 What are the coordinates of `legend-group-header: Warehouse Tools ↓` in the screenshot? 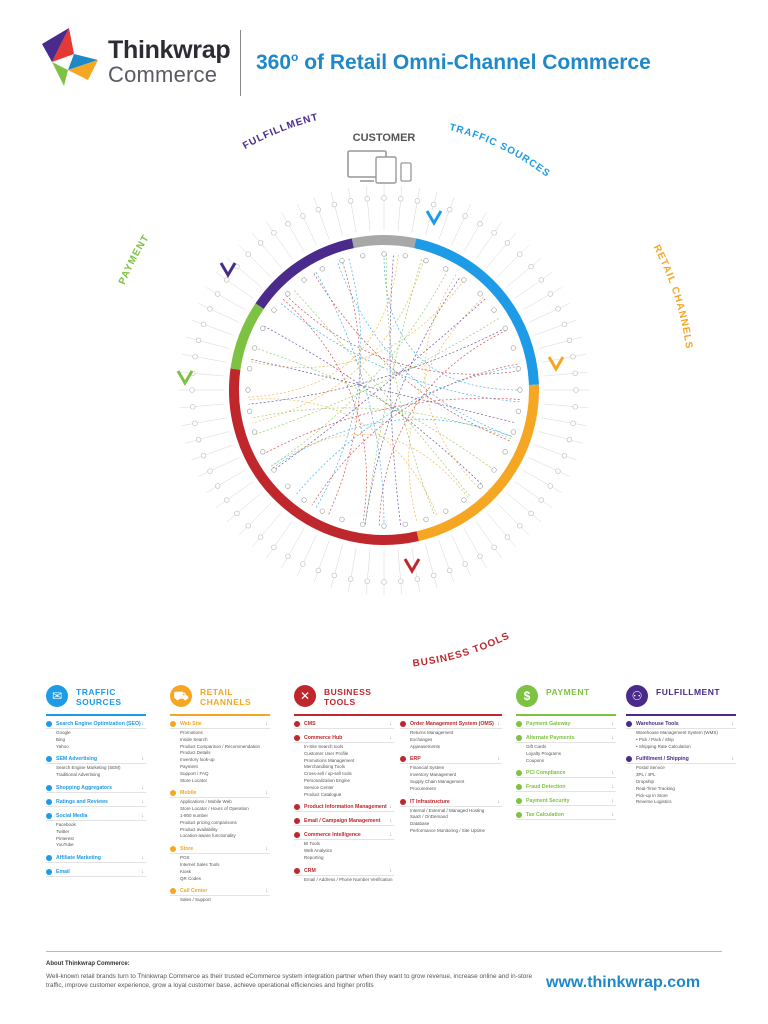 It's located at (681, 724).